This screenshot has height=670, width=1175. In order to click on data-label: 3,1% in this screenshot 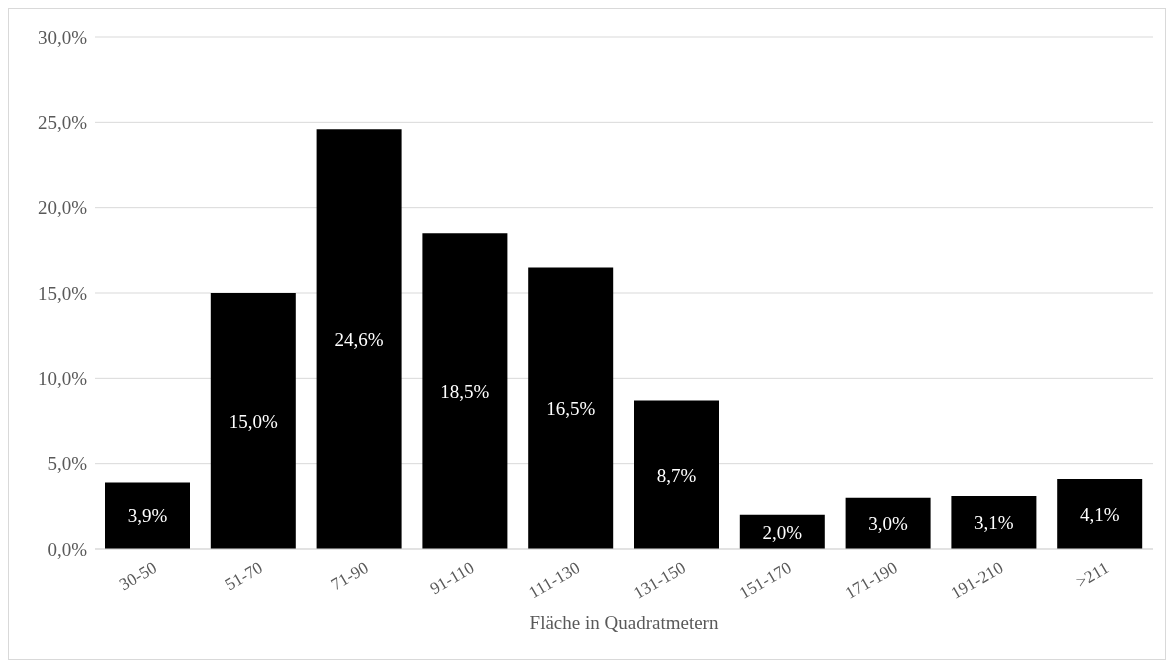, I will do `click(994, 523)`.